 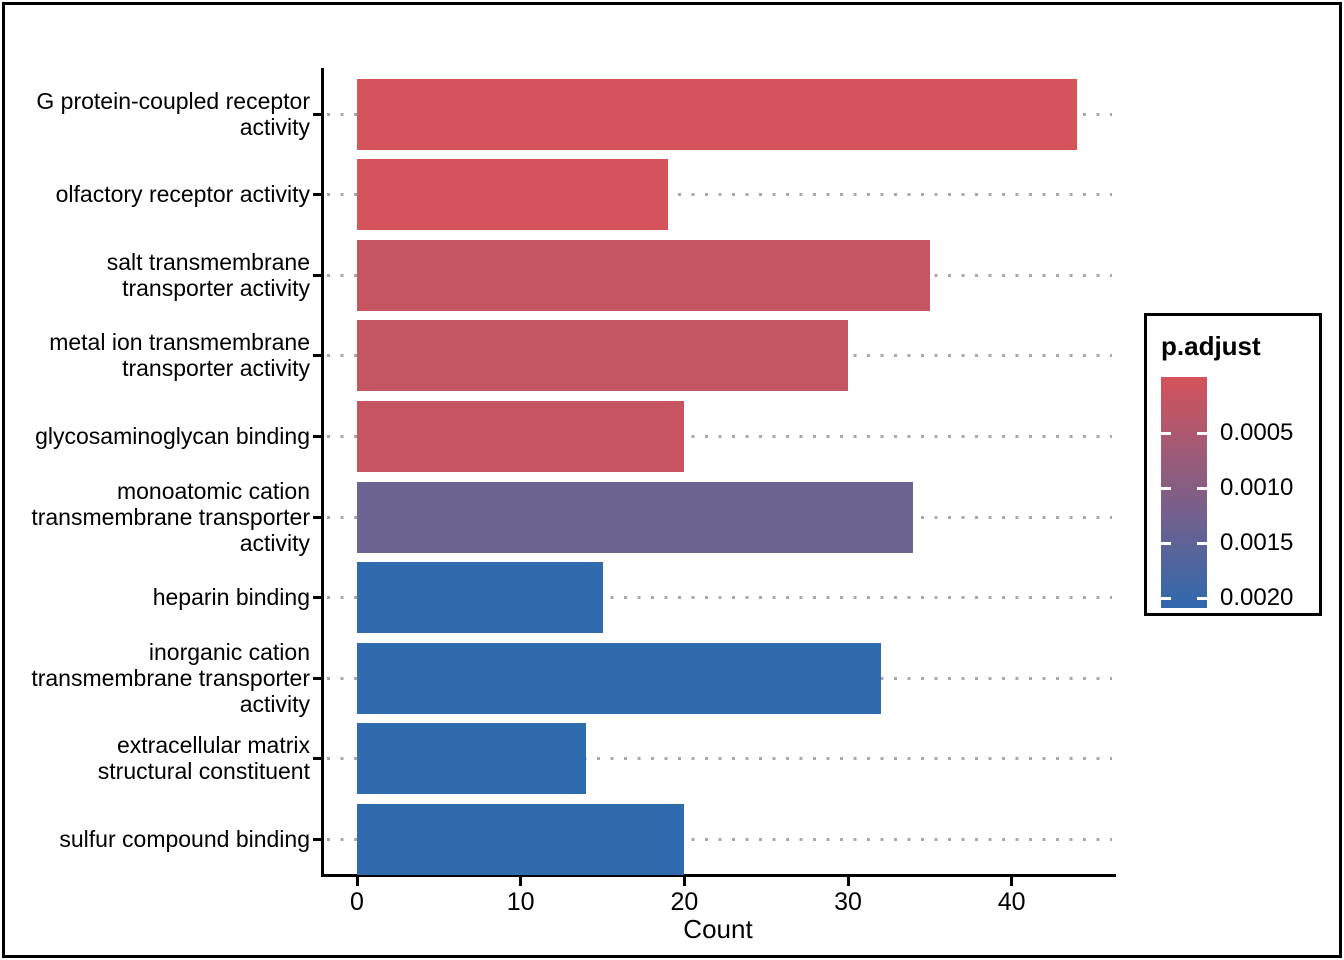 I want to click on legend-tick-label: 0.0010, so click(x=1257, y=487).